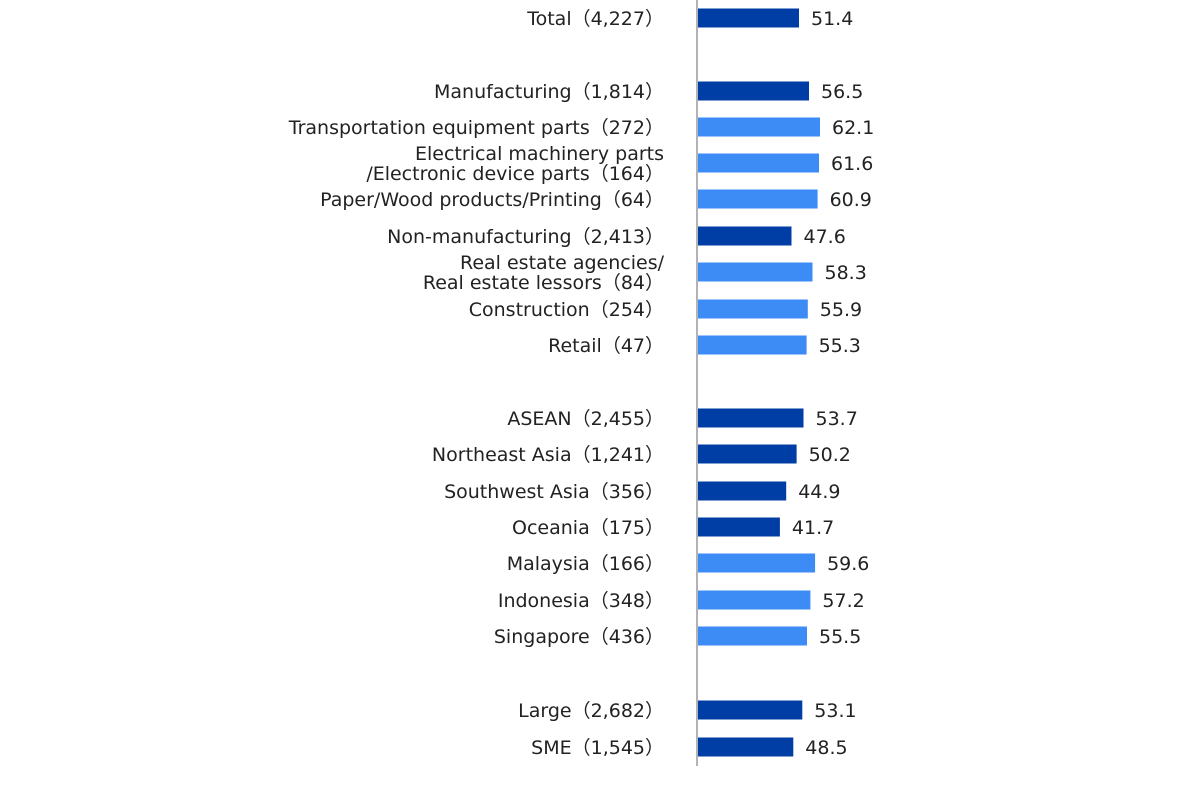 The image size is (1200, 806). I want to click on value-label-3: 62.1, so click(853, 128).